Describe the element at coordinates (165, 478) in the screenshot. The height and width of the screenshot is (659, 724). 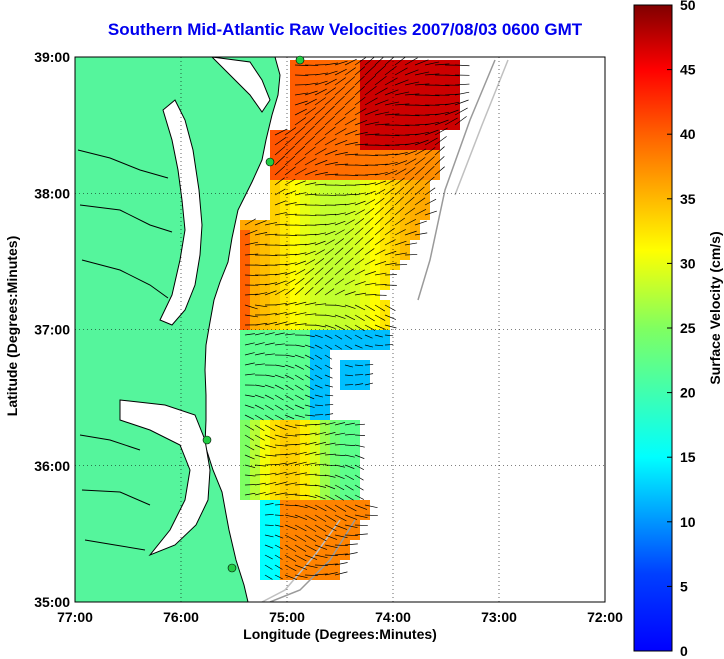
I see `pamlico-sound` at that location.